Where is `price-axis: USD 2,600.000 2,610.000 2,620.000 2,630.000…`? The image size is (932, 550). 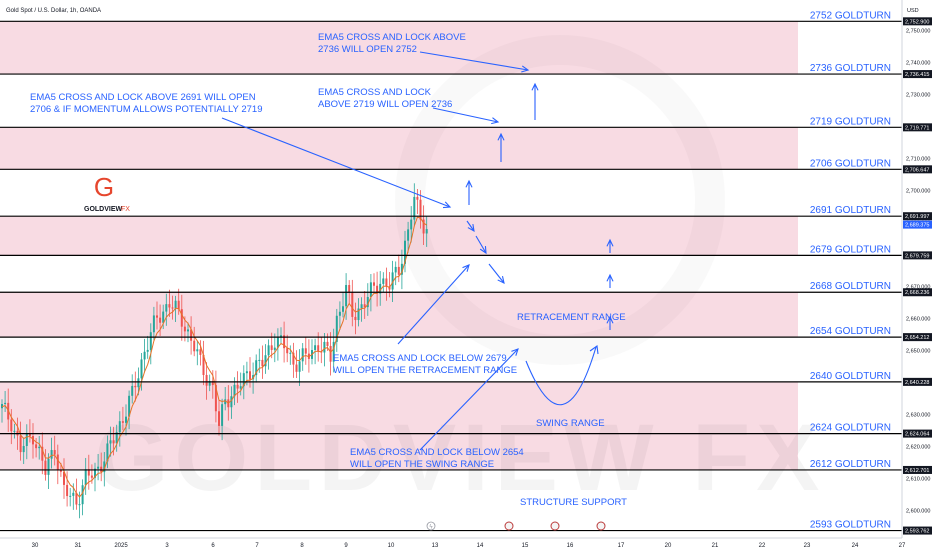 price-axis: USD 2,600.000 2,610.000 2,620.000 2,630.000… is located at coordinates (916, 269).